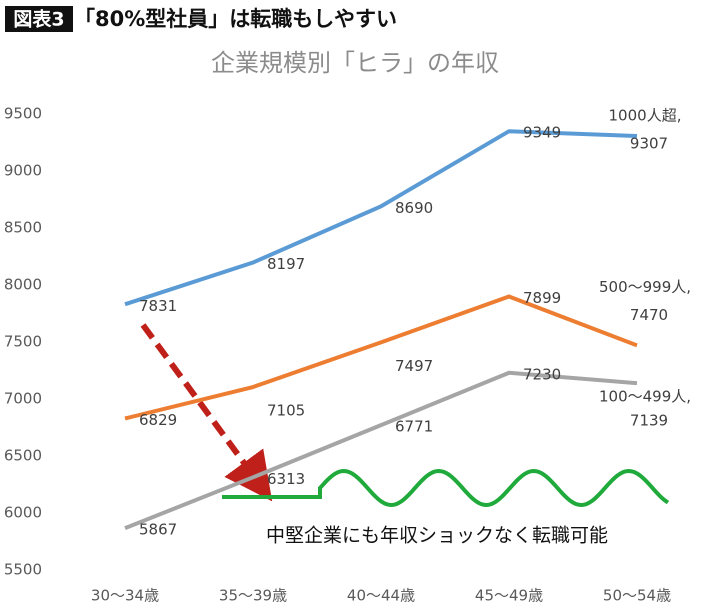 This screenshot has height=609, width=710. What do you see at coordinates (235, 19) in the screenshot?
I see `chart-title: 「80%型社員」は転職もしやすい` at bounding box center [235, 19].